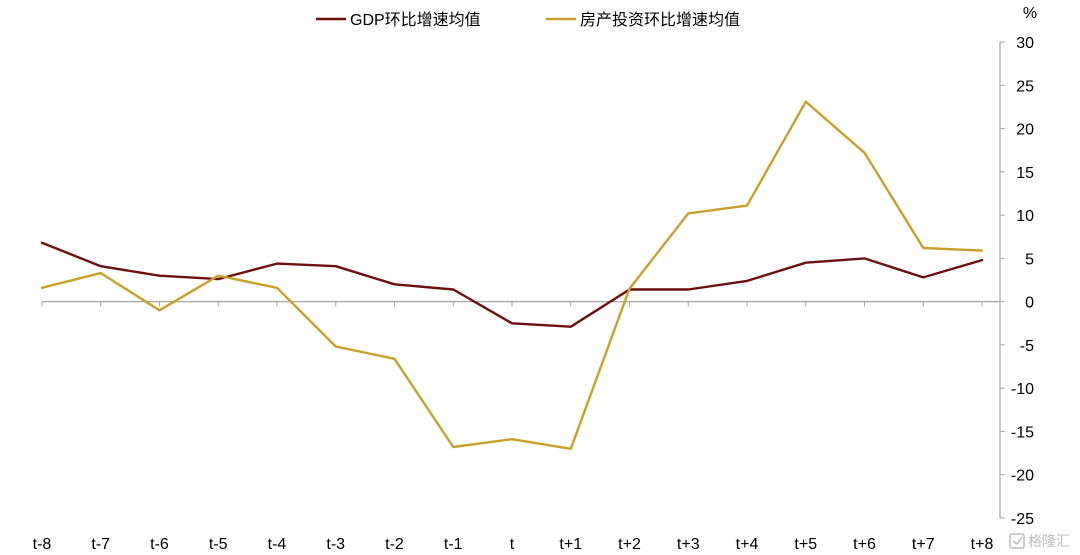 The height and width of the screenshot is (555, 1080). What do you see at coordinates (1025, 86) in the screenshot?
I see `y-tick-label: 25` at bounding box center [1025, 86].